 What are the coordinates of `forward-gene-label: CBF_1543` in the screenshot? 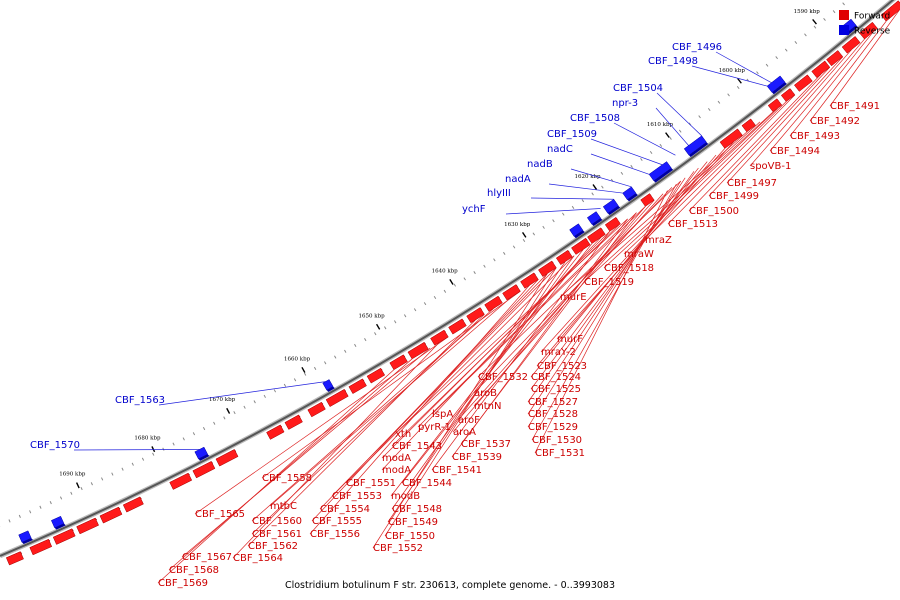 It's located at (417, 446).